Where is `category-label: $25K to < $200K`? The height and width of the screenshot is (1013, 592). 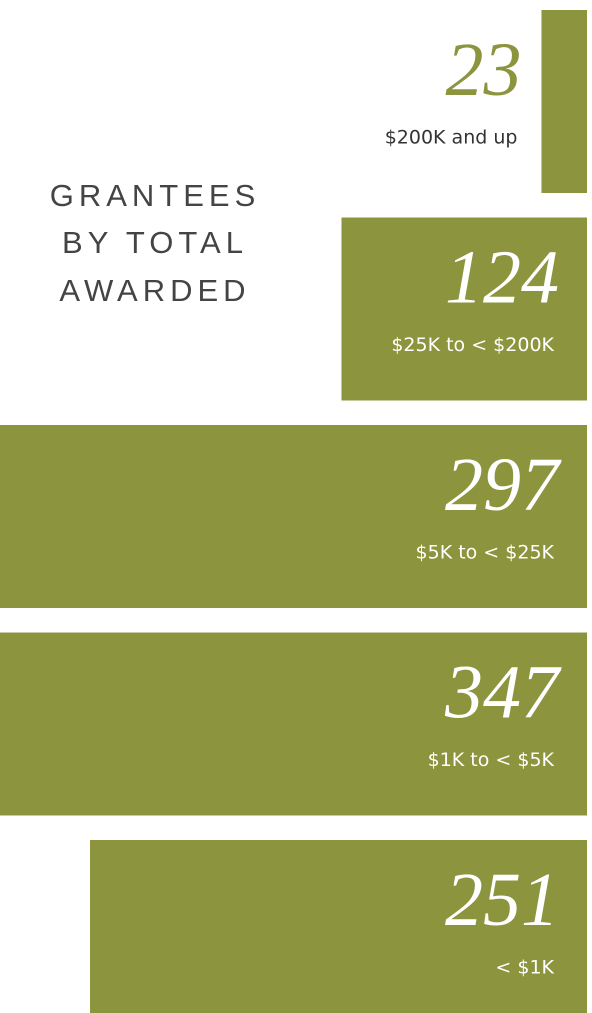
category-label: $25K to < $200K is located at coordinates (472, 345).